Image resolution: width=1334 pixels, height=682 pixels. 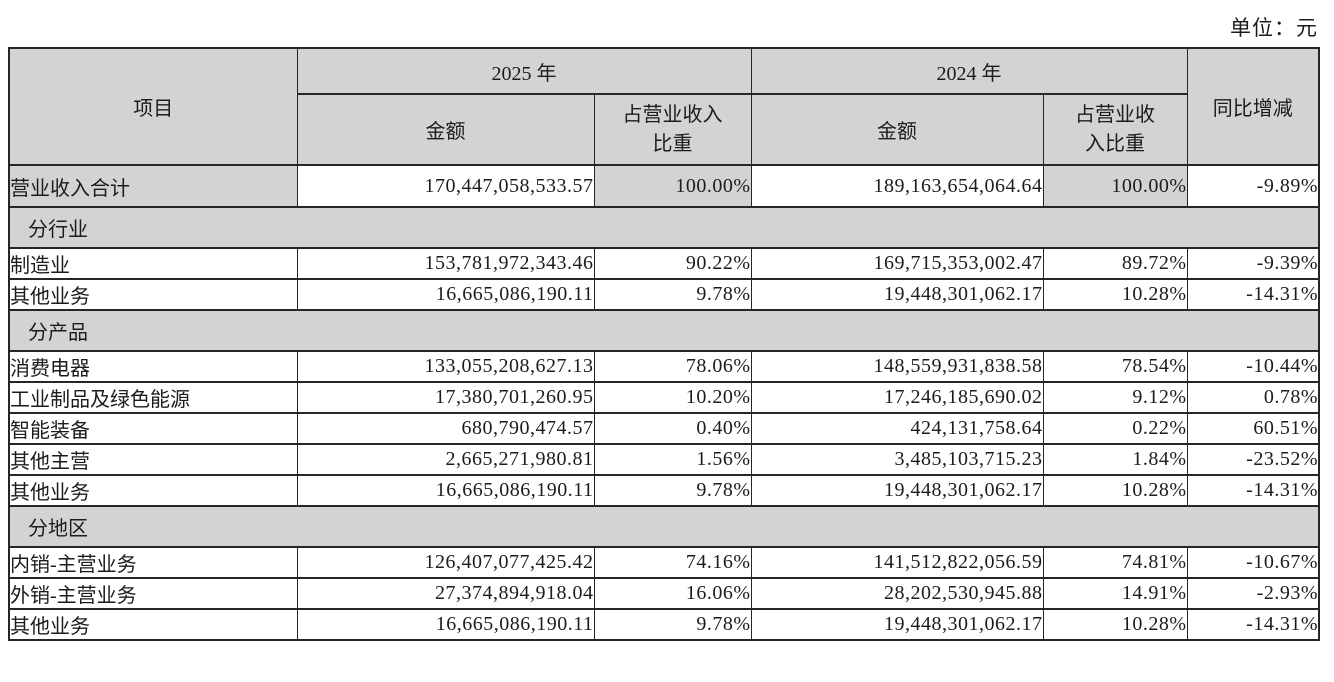 I want to click on revenue-ratio-2024-cell: 89.72%, so click(x=1115, y=263).